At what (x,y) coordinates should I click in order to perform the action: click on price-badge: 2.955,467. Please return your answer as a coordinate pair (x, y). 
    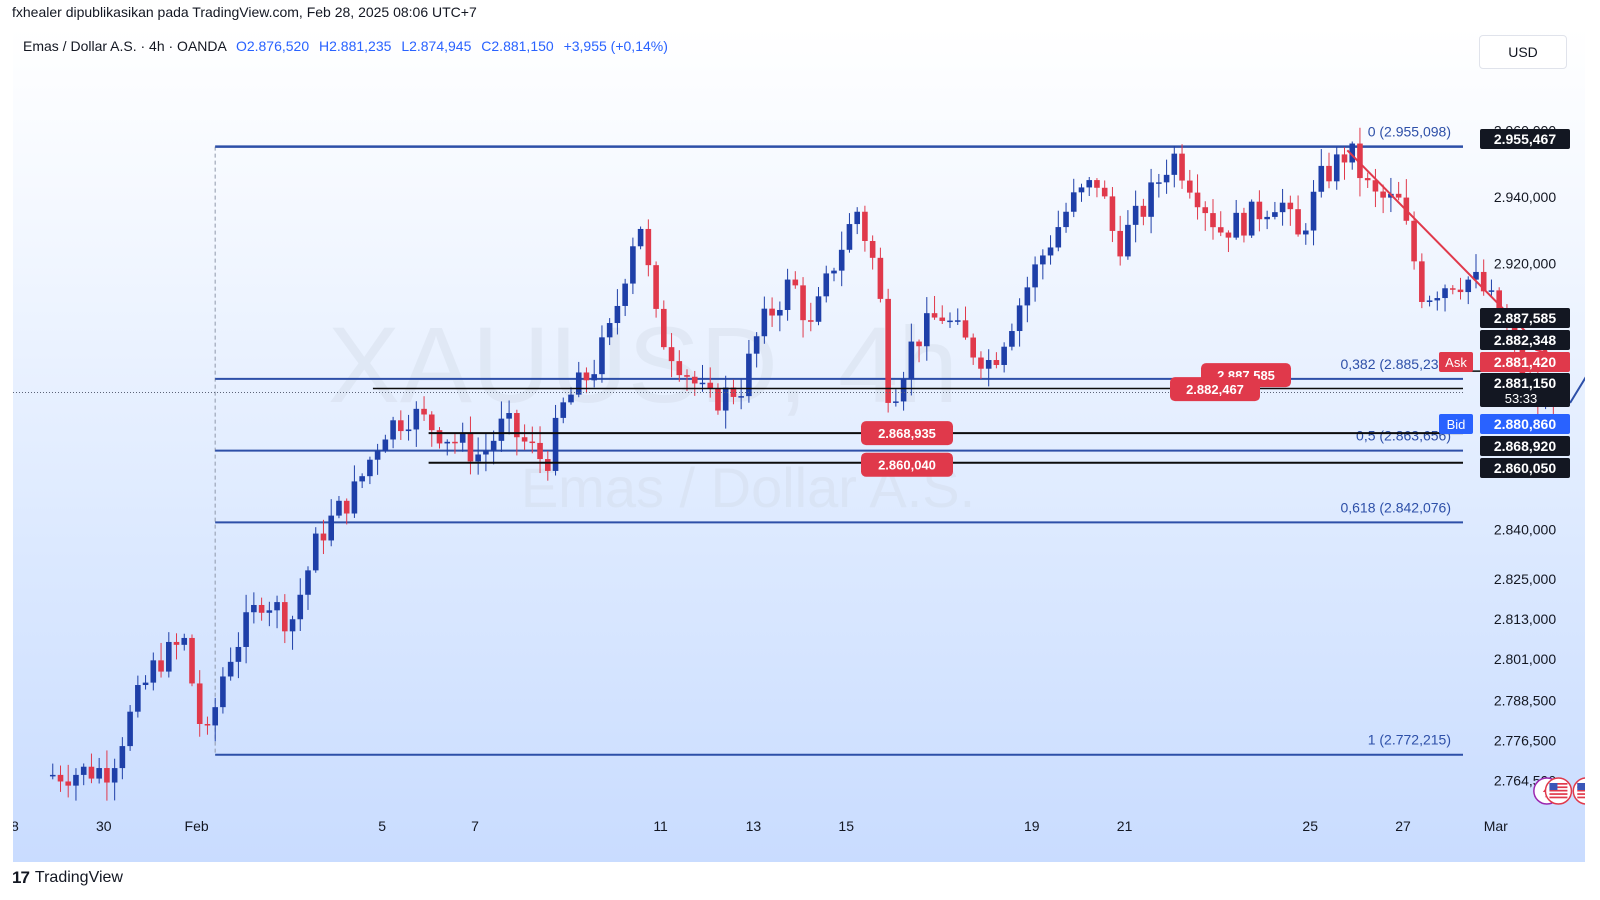
    Looking at the image, I should click on (1525, 139).